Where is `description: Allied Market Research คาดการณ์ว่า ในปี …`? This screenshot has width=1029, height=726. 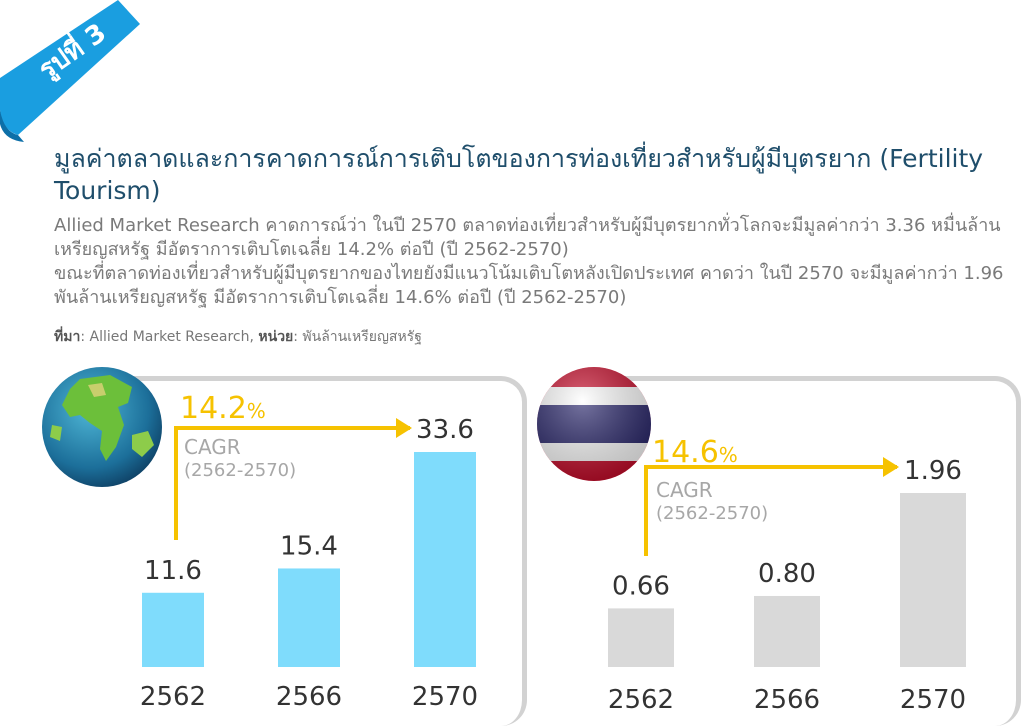 description: Allied Market Research คาดการณ์ว่า ในปี … is located at coordinates (536, 262).